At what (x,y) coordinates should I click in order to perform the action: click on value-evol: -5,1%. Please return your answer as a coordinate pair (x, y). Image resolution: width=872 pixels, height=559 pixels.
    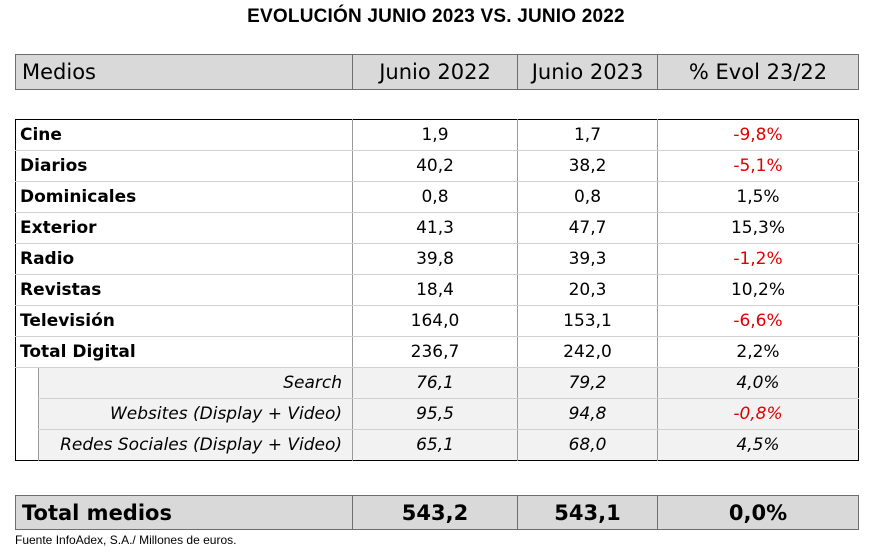
    Looking at the image, I should click on (758, 166).